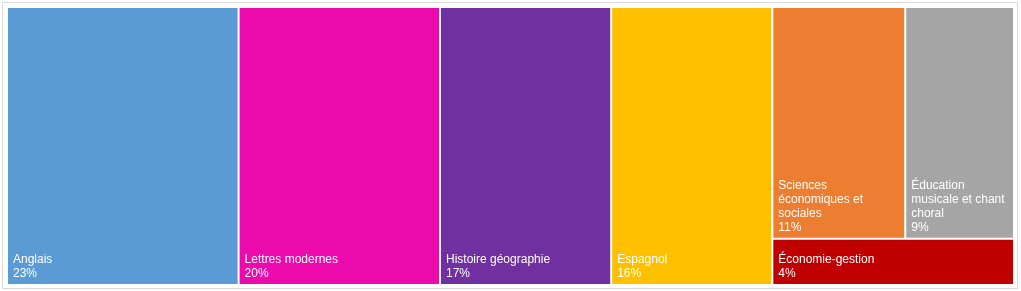  What do you see at coordinates (629, 273) in the screenshot?
I see `data-label: 16%` at bounding box center [629, 273].